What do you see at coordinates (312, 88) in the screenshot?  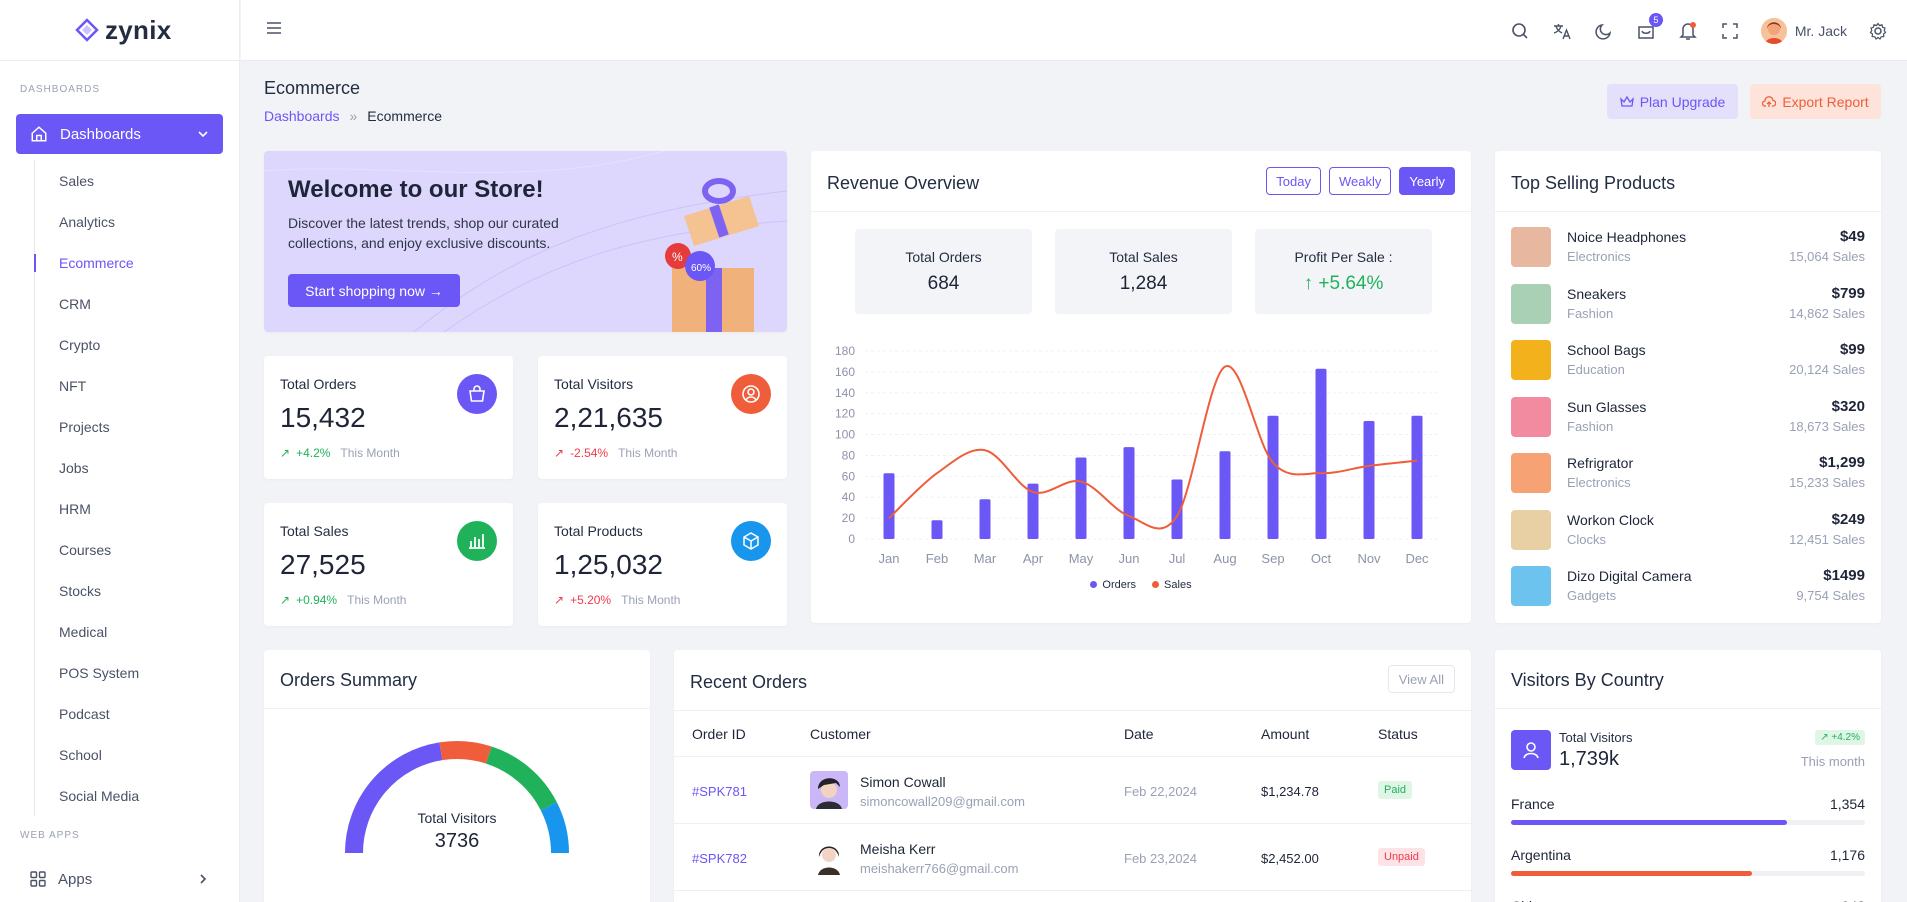 I see `page-title: Ecommerce` at bounding box center [312, 88].